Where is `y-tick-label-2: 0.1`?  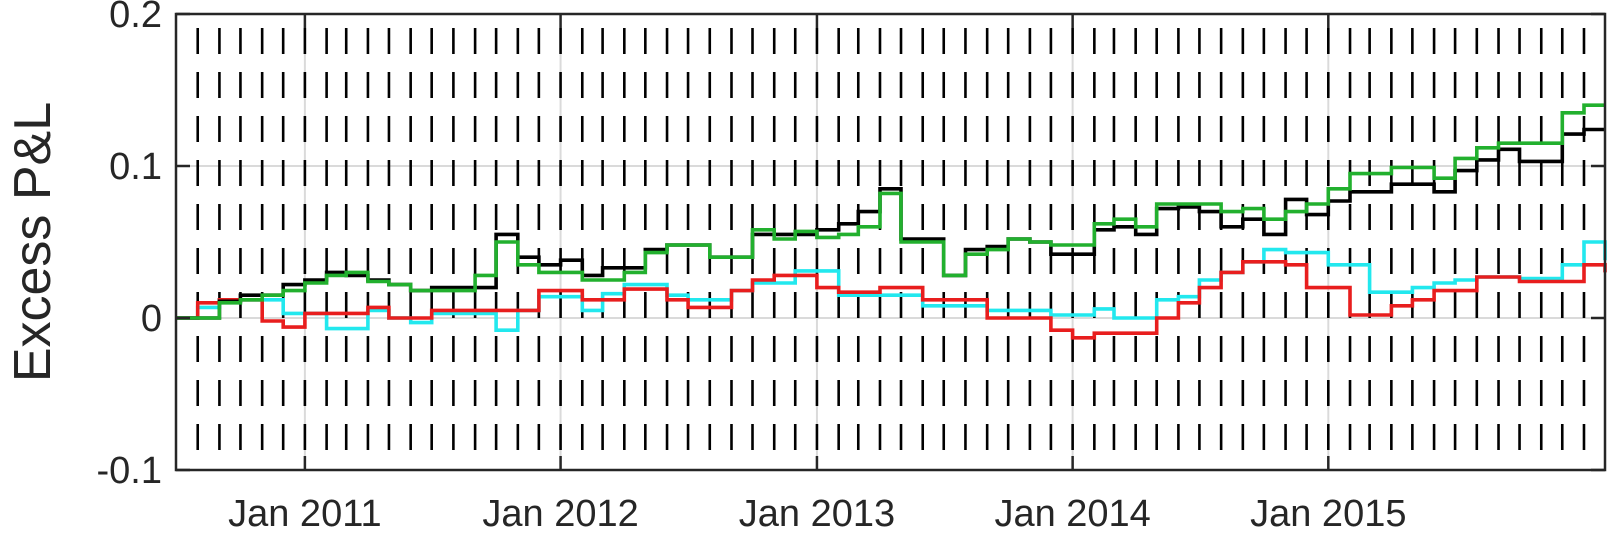
y-tick-label-2: 0.1 is located at coordinates (135, 167).